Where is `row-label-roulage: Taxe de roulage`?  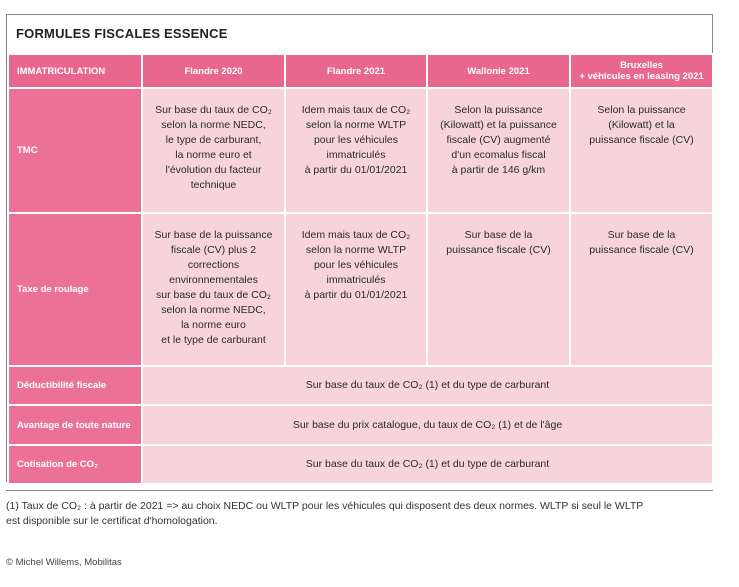
row-label-roulage: Taxe de roulage is located at coordinates (75, 289).